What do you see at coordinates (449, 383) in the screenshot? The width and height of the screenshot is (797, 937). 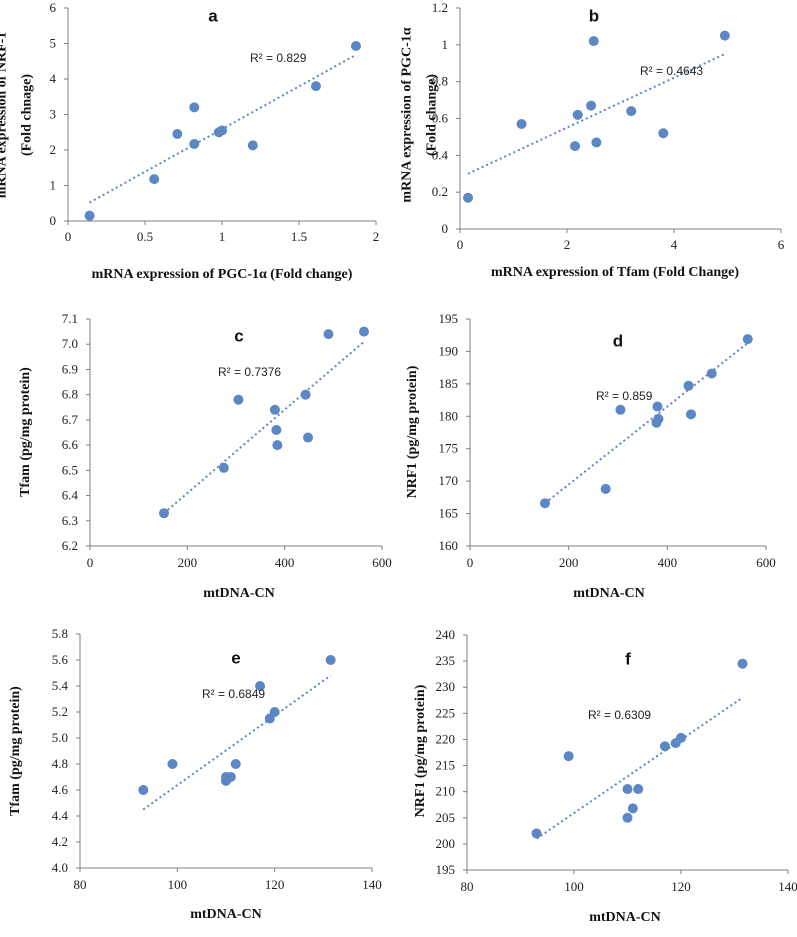 I see `y-tick-label: 185` at bounding box center [449, 383].